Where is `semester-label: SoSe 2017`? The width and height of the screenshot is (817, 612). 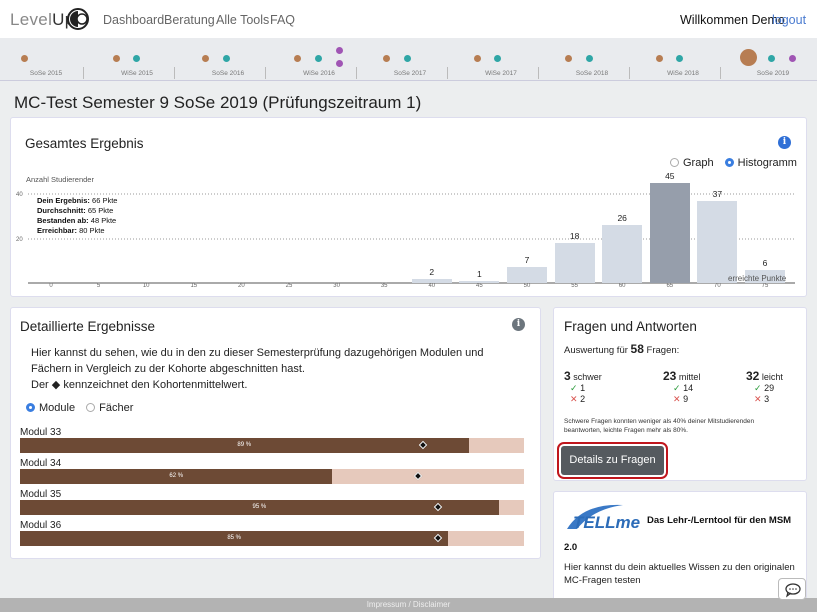 semester-label: SoSe 2017 is located at coordinates (410, 73).